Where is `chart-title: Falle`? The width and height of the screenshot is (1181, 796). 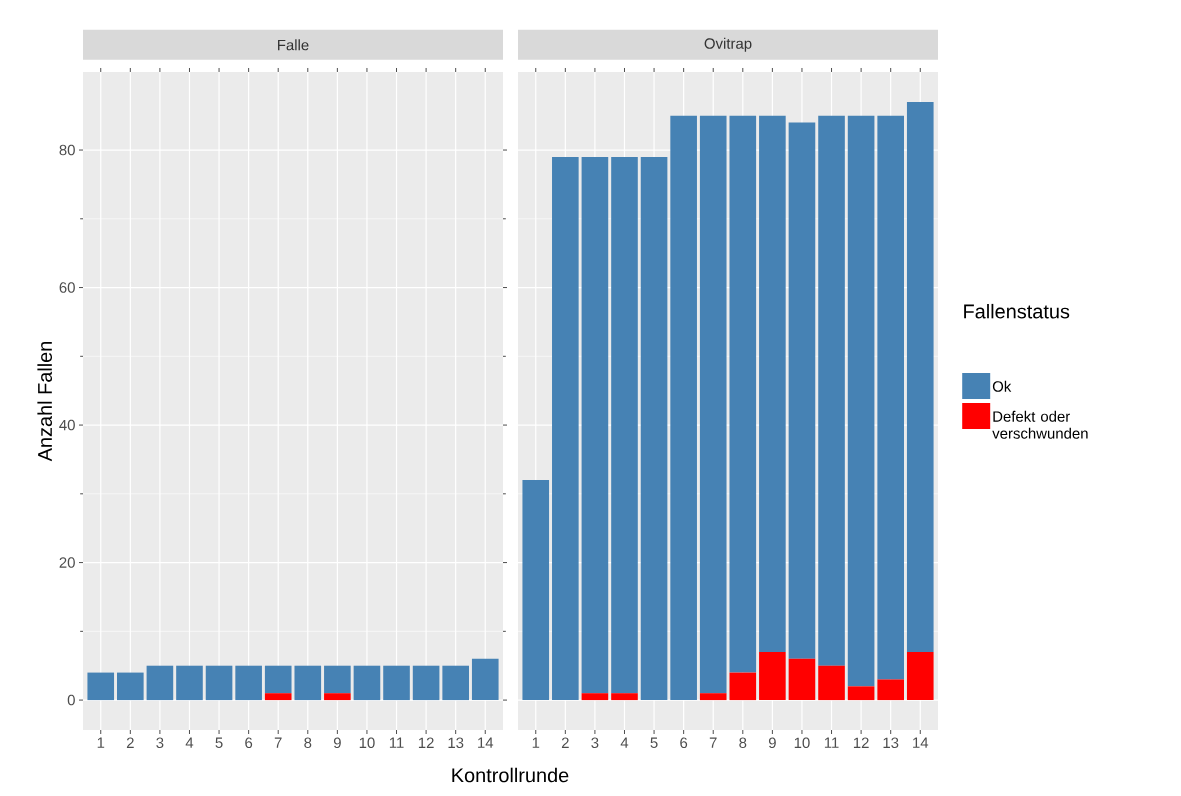
chart-title: Falle is located at coordinates (293, 45).